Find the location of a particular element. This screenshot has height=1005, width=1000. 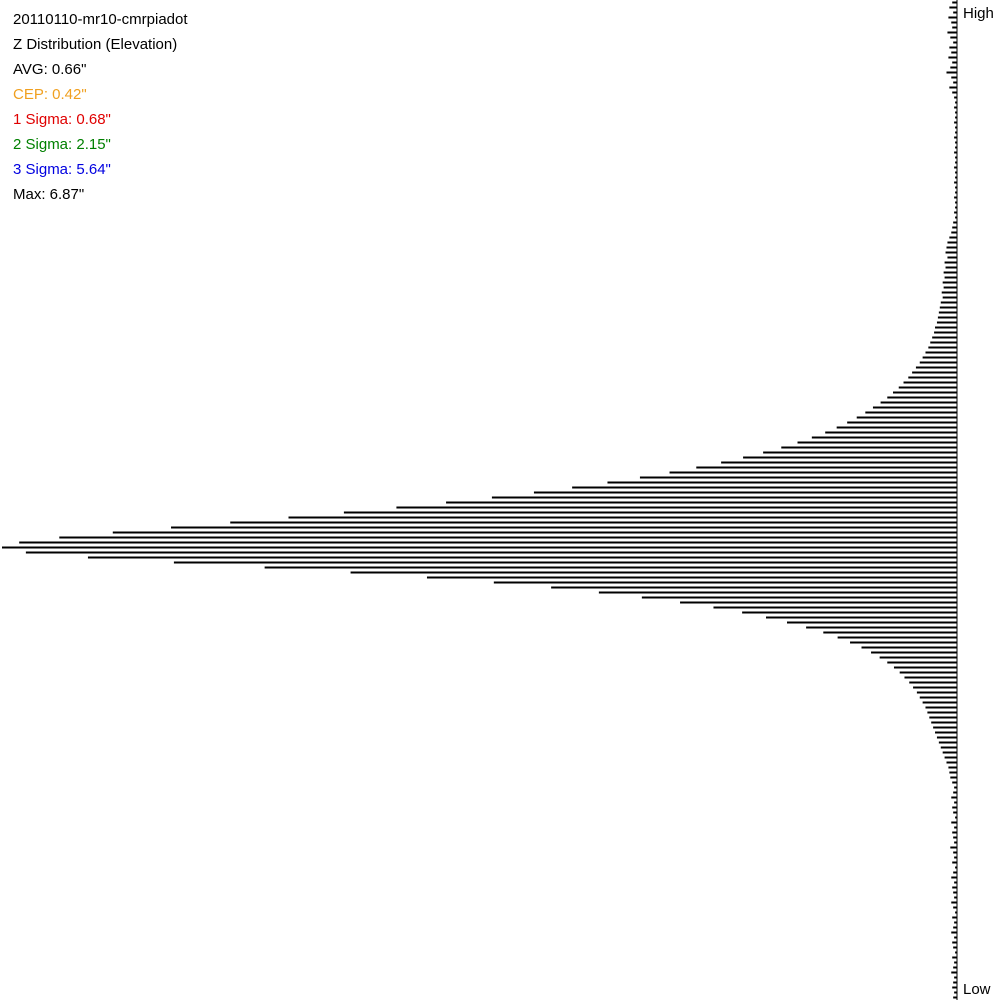

axis-top-label: High is located at coordinates (978, 13).